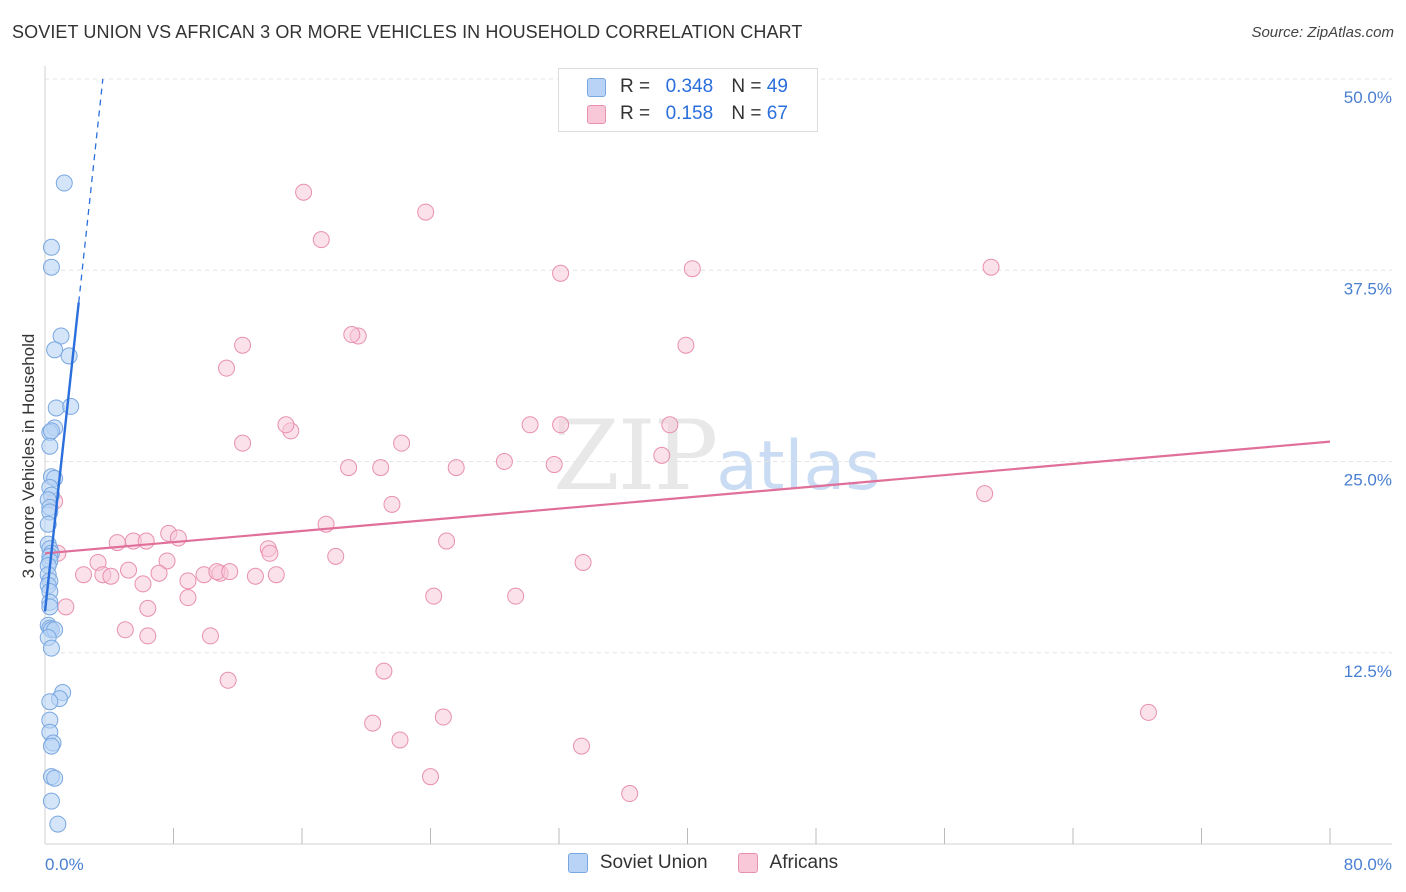 This screenshot has width=1406, height=892. I want to click on legend-n-value: 67, so click(777, 113).